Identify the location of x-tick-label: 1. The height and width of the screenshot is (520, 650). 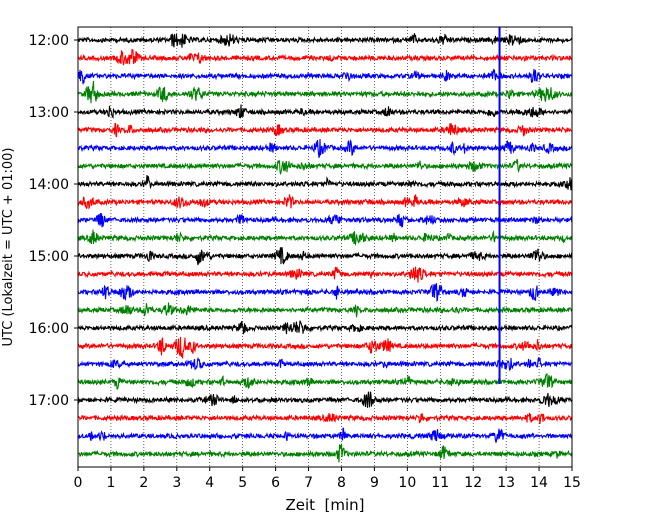
(110, 483).